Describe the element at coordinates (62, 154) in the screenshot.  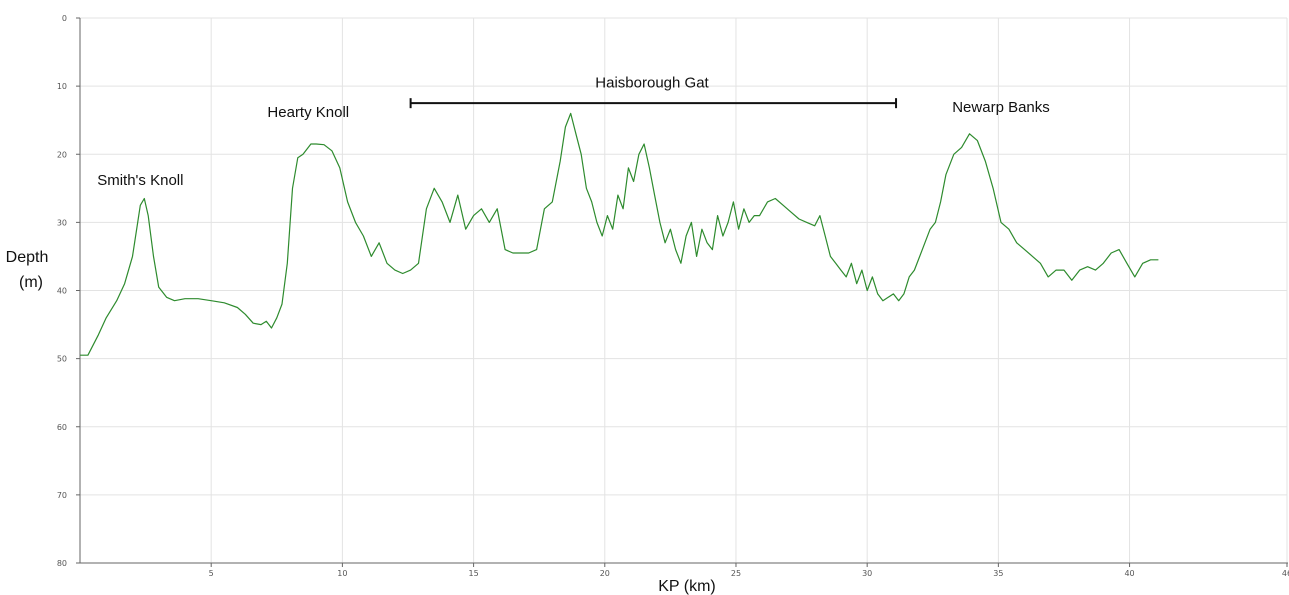
I see `y-tick-label: 20` at that location.